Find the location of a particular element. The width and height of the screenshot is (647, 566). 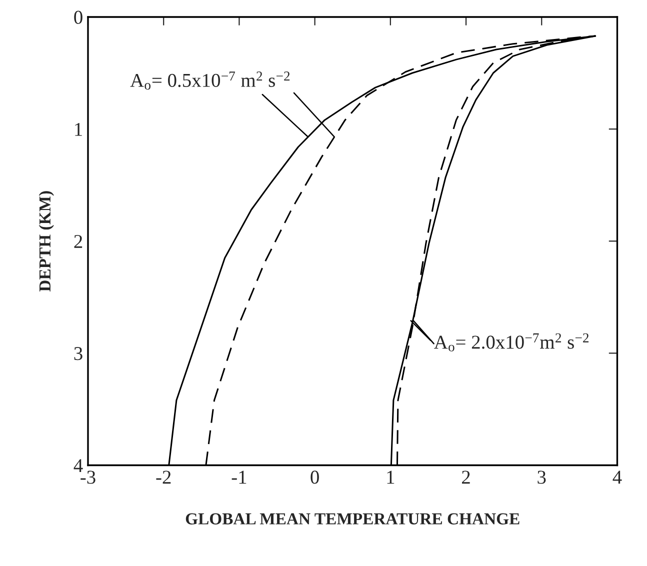

annotation: A$_{o}$= 2.0x10$^{−7}$m$^{2}$ s$^{−2}$ is located at coordinates (511, 342).